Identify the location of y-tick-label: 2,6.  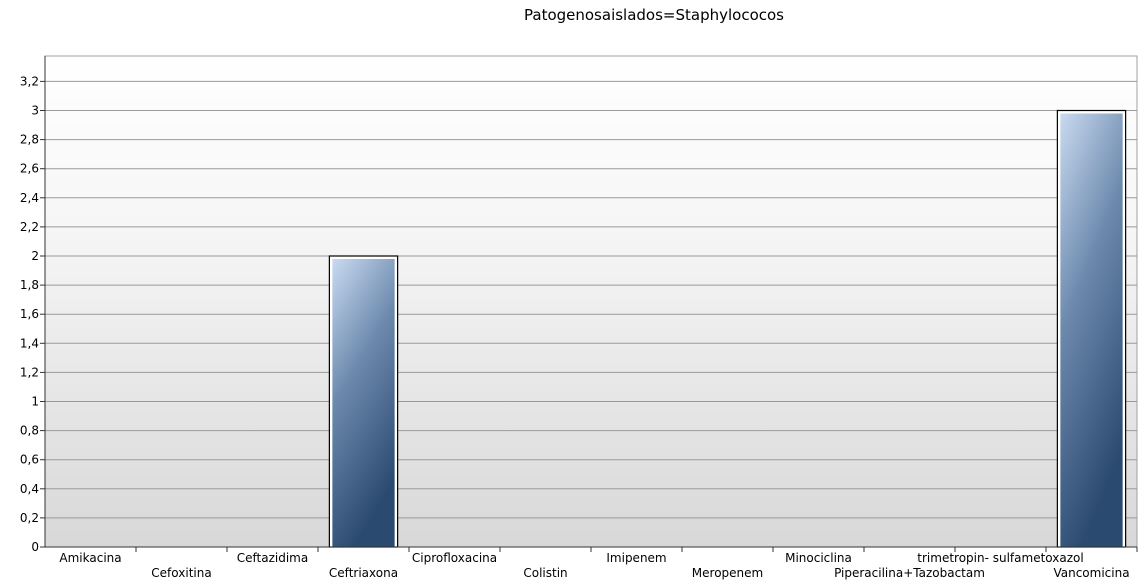
(29, 169).